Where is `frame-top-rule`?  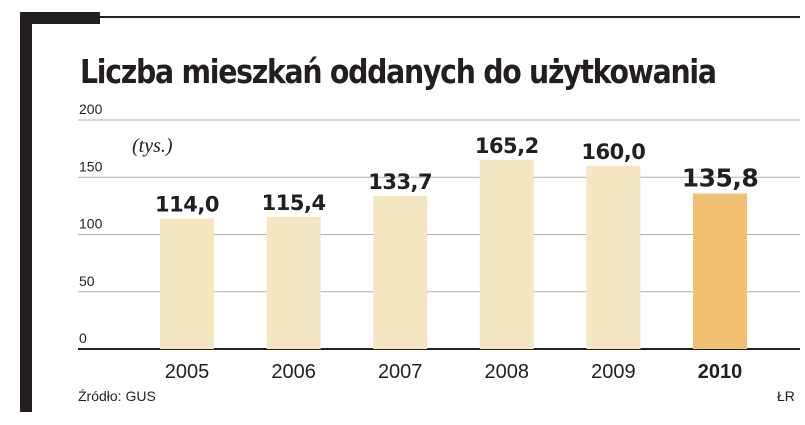 frame-top-rule is located at coordinates (450, 17).